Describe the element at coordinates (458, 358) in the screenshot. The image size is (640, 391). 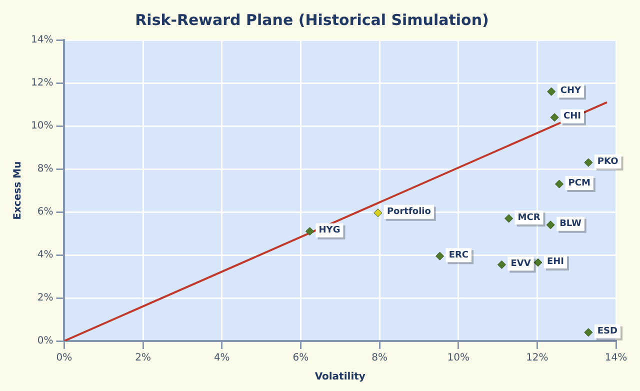
I see `x-tick-label: 10%` at that location.